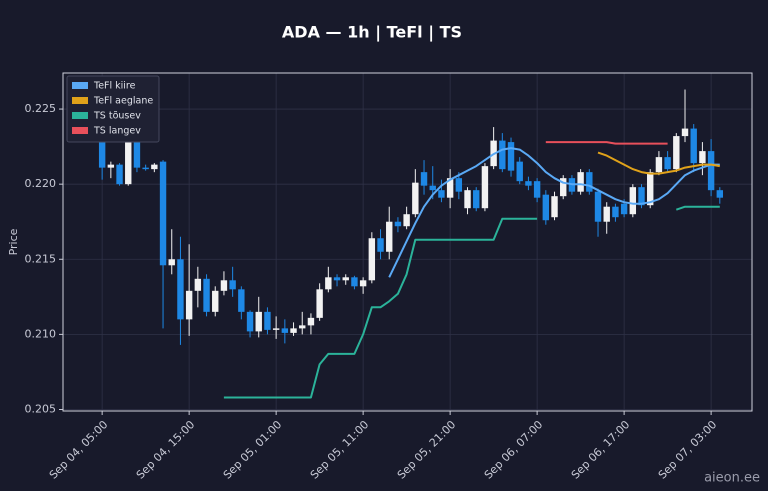  What do you see at coordinates (41, 108) in the screenshot?
I see `y-tick-label: 0.225` at bounding box center [41, 108].